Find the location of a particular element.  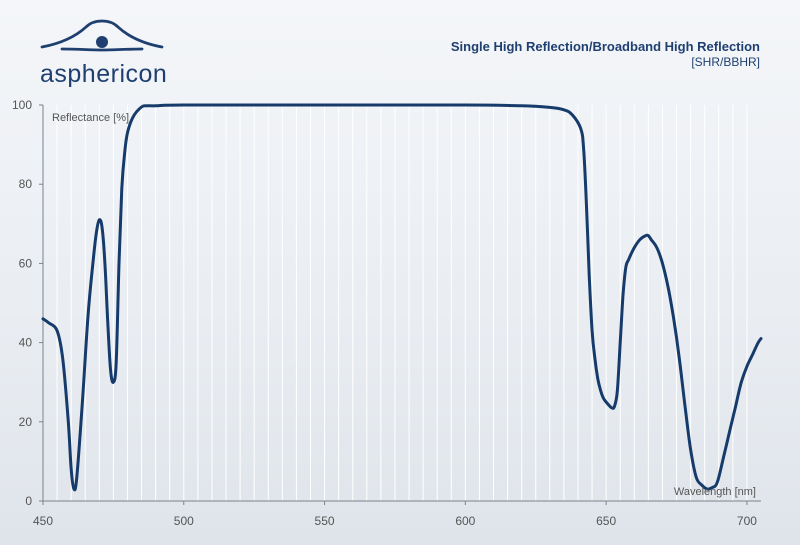

y-tick-label: 60 is located at coordinates (26, 263).